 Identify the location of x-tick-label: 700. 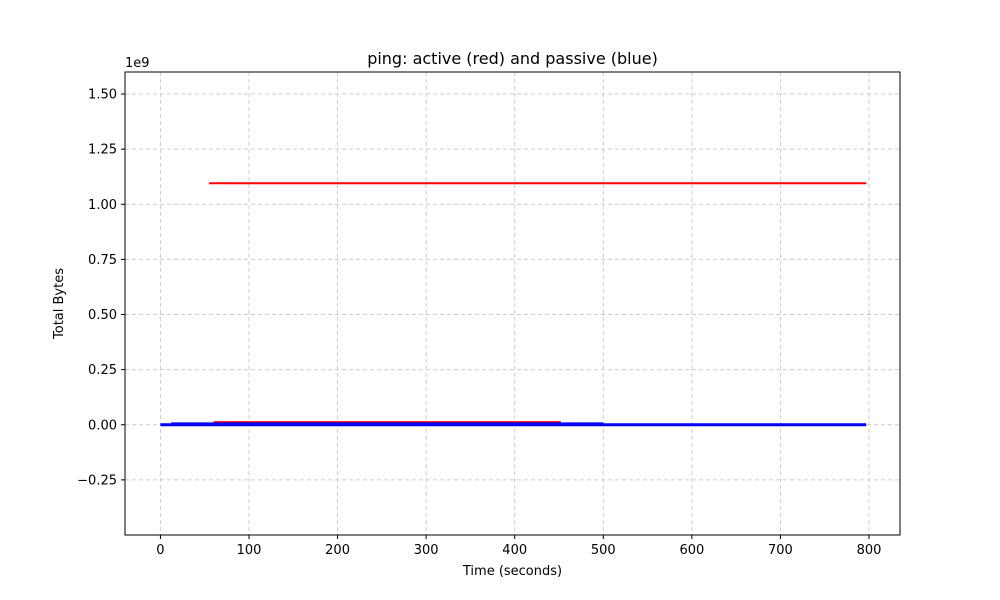
(780, 550).